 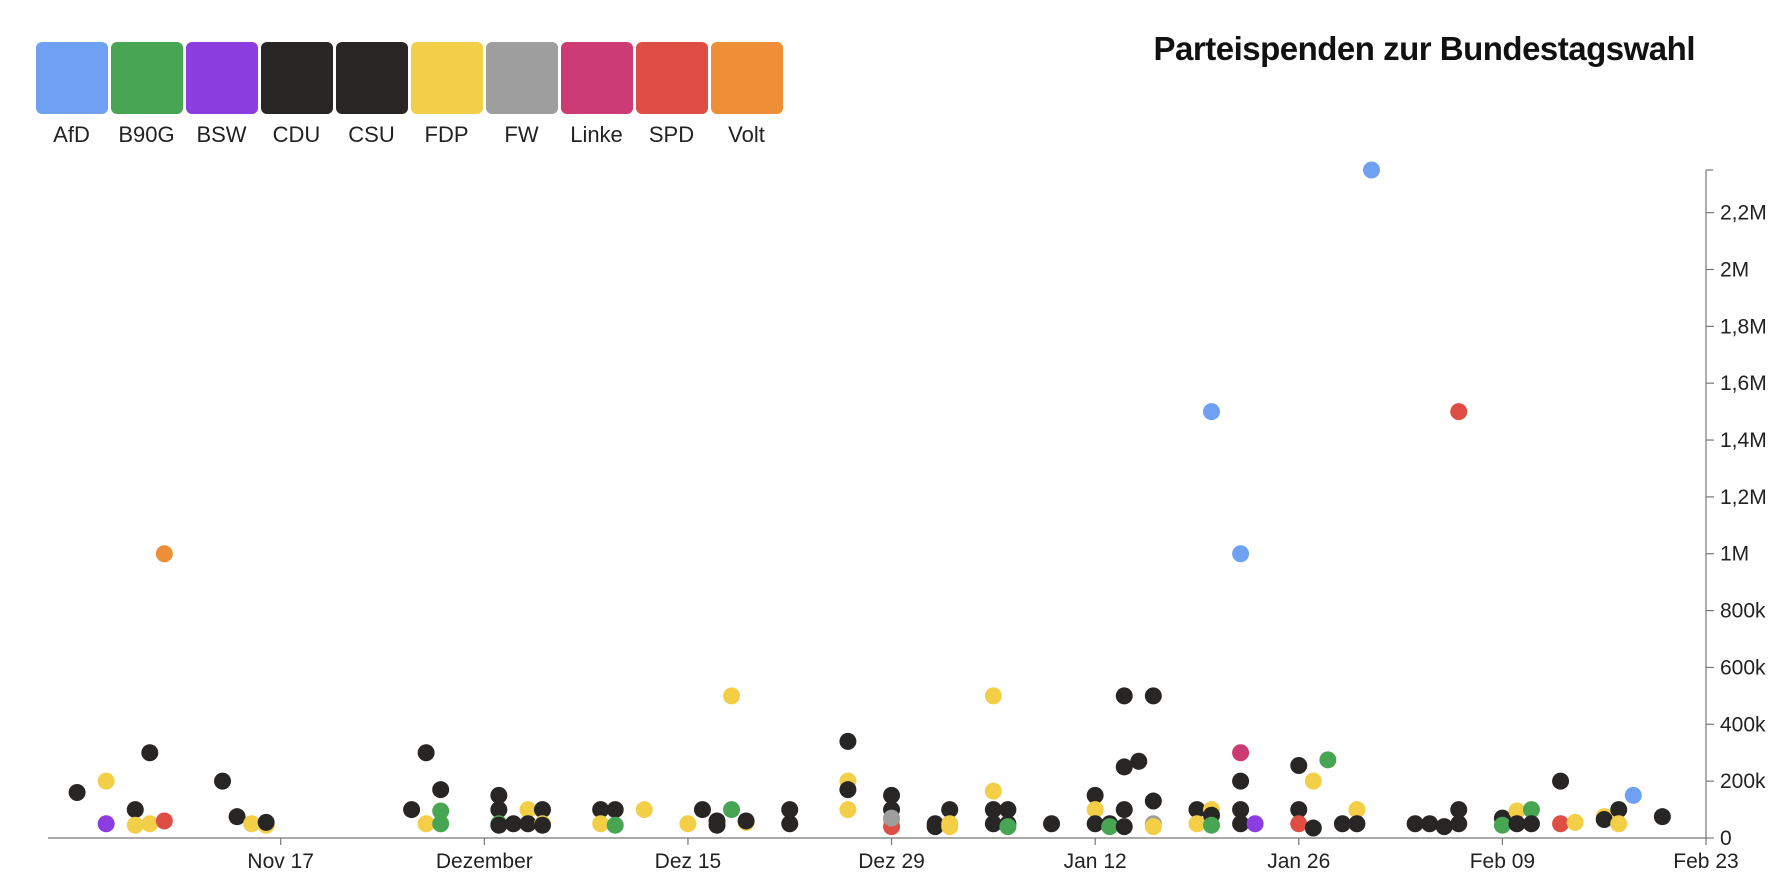 I want to click on legend-item-cdu: CDU, so click(x=296, y=95).